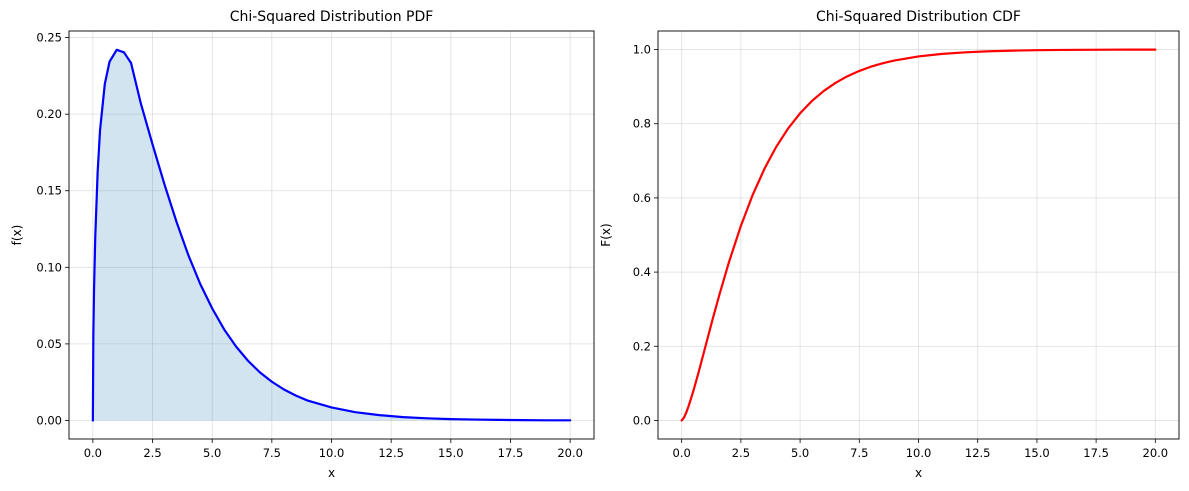  Describe the element at coordinates (511, 453) in the screenshot. I see `pdf-x-tick-label: 17.5` at that location.